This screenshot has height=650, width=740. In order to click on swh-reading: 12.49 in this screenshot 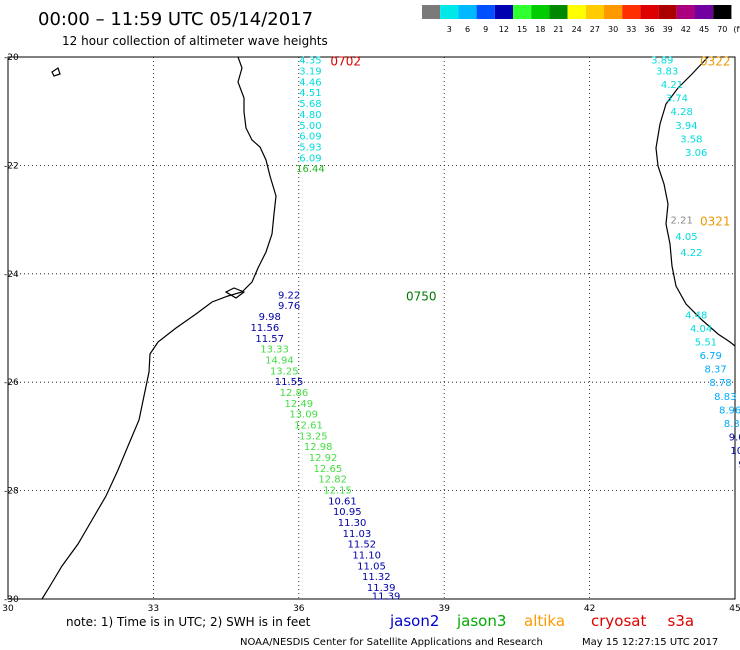, I will do `click(298, 404)`.